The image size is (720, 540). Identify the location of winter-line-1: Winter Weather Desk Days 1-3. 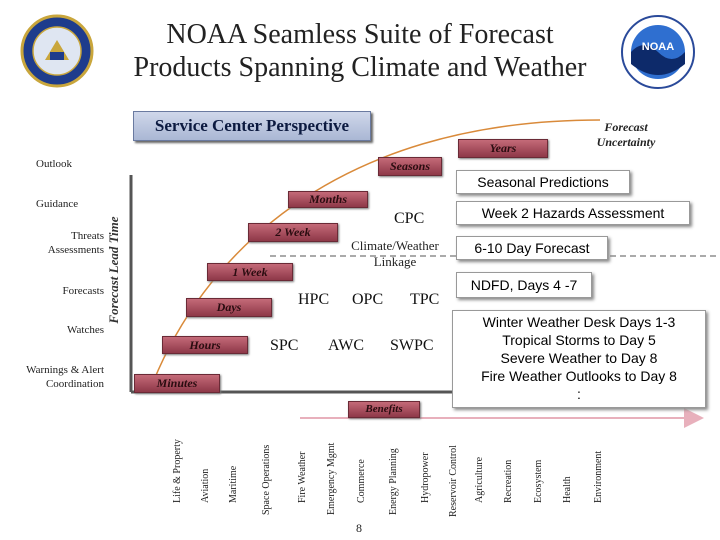
(579, 322).